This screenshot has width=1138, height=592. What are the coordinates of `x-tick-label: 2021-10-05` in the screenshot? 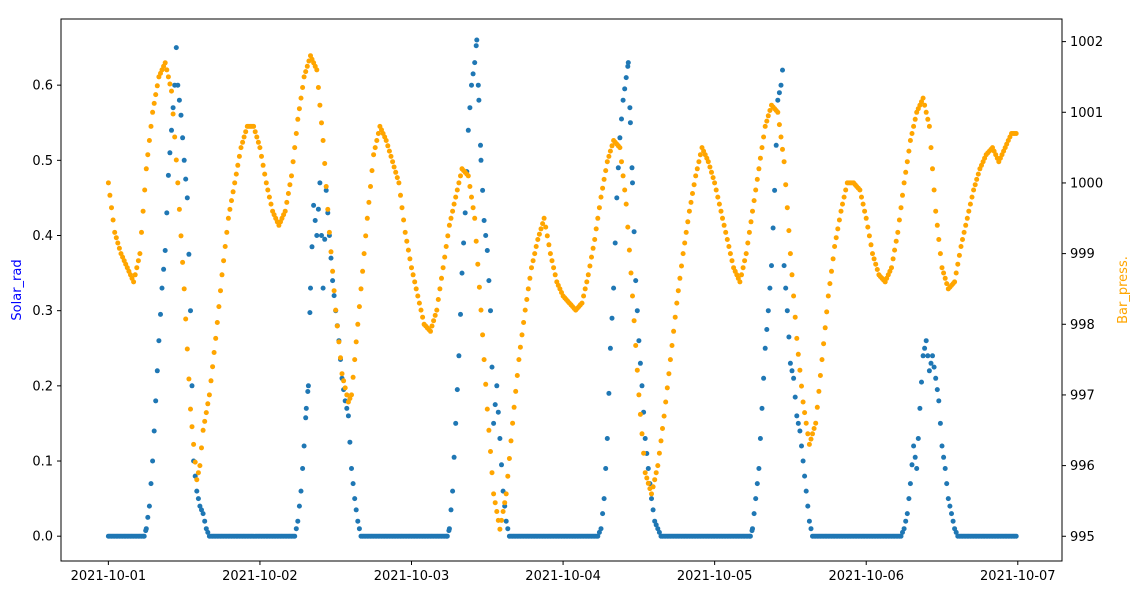 It's located at (715, 576).